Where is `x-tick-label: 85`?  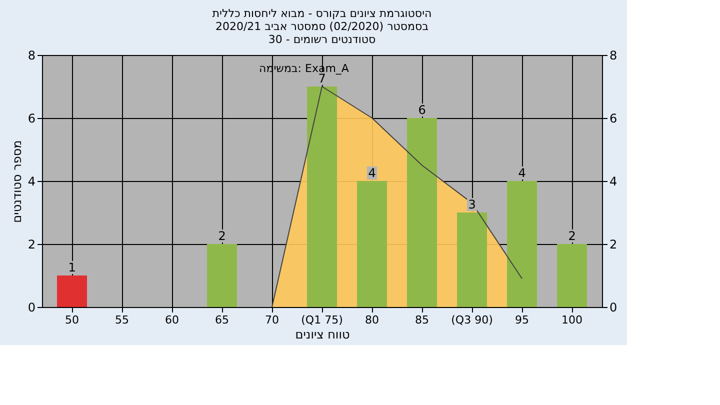
x-tick-label: 85 is located at coordinates (422, 320).